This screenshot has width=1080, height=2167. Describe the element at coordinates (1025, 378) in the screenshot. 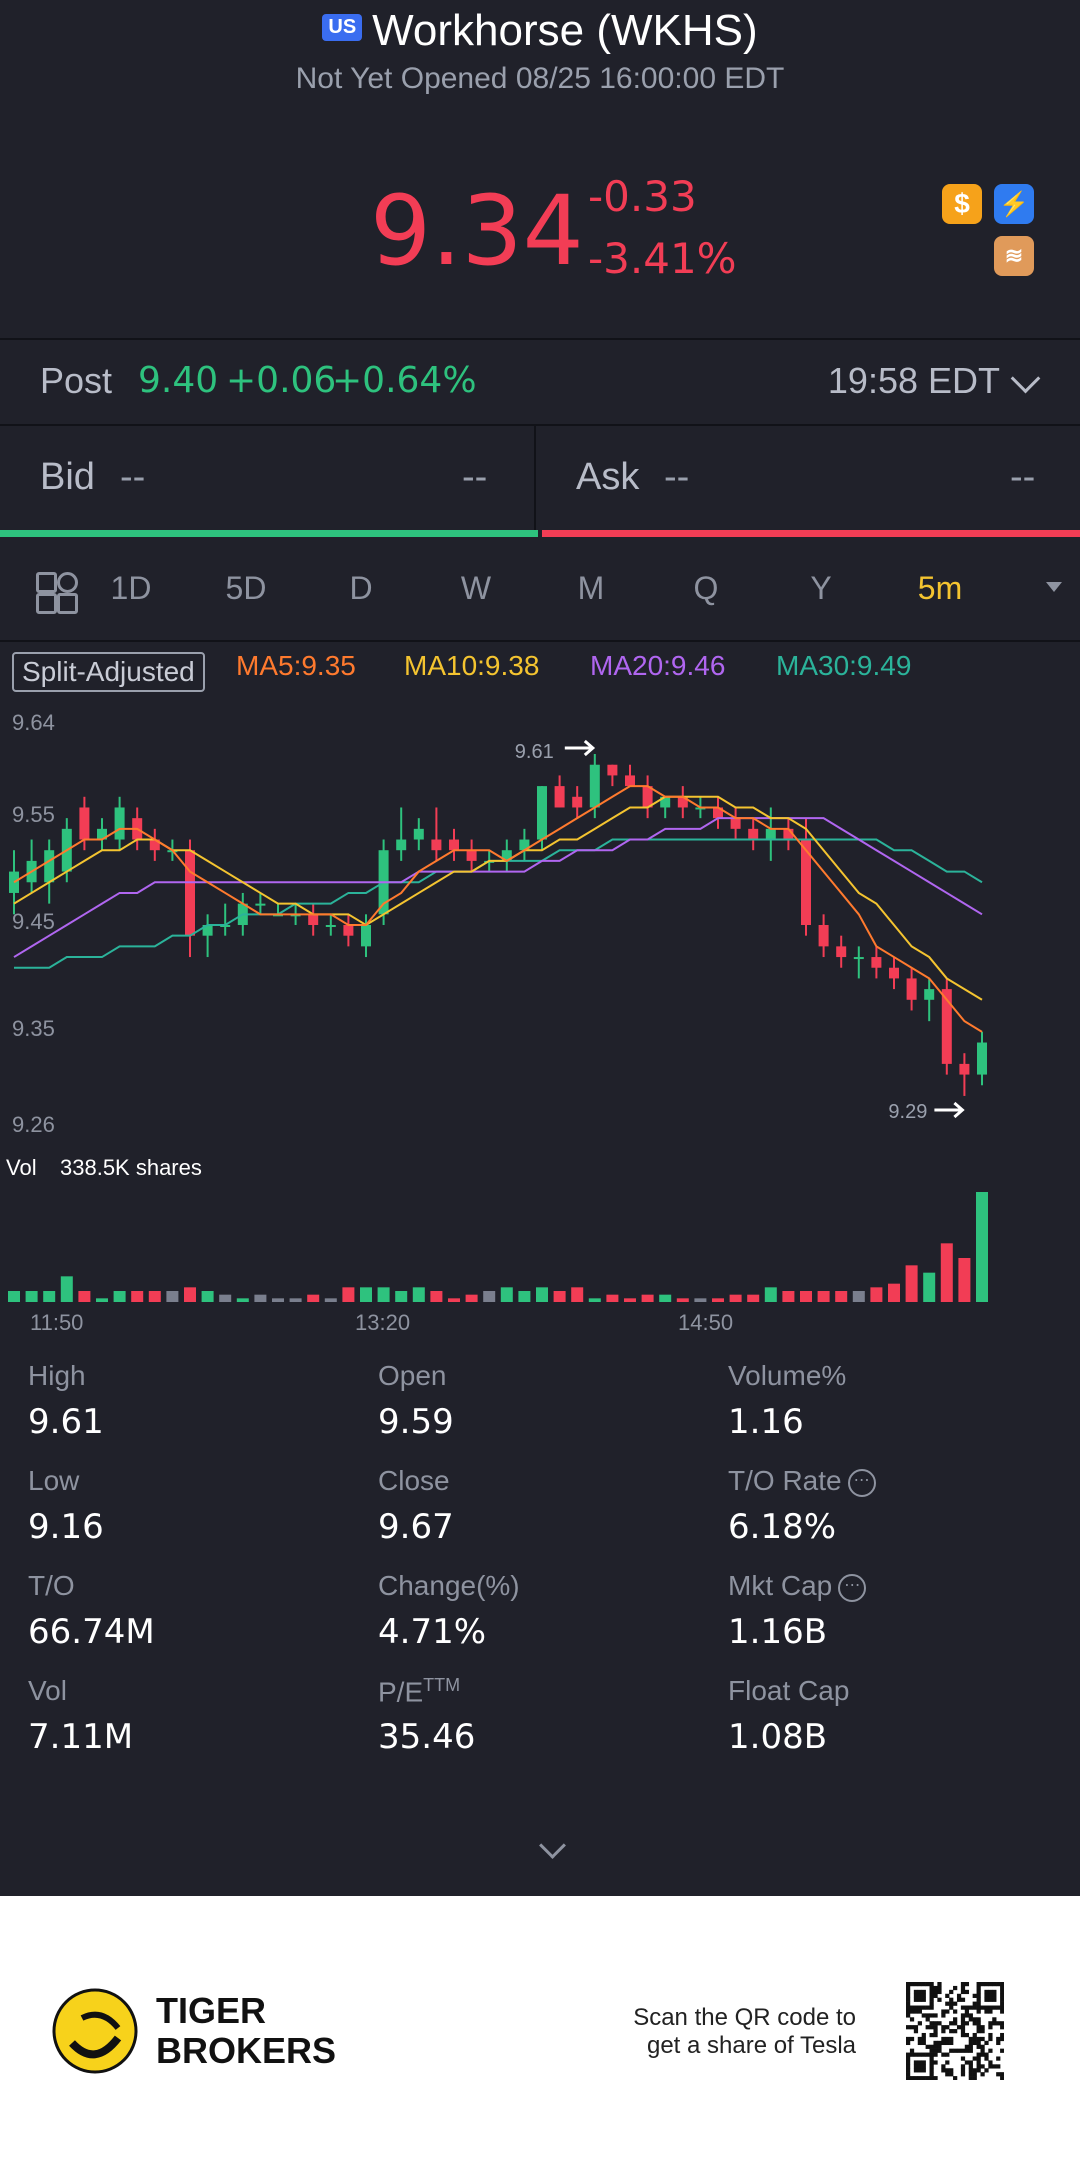

I see `chevron-down-icon` at that location.